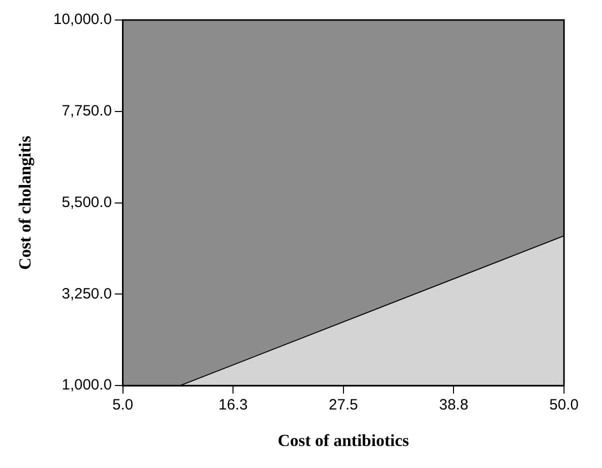 The width and height of the screenshot is (602, 468). I want to click on x-tick-label: 50.0, so click(564, 405).